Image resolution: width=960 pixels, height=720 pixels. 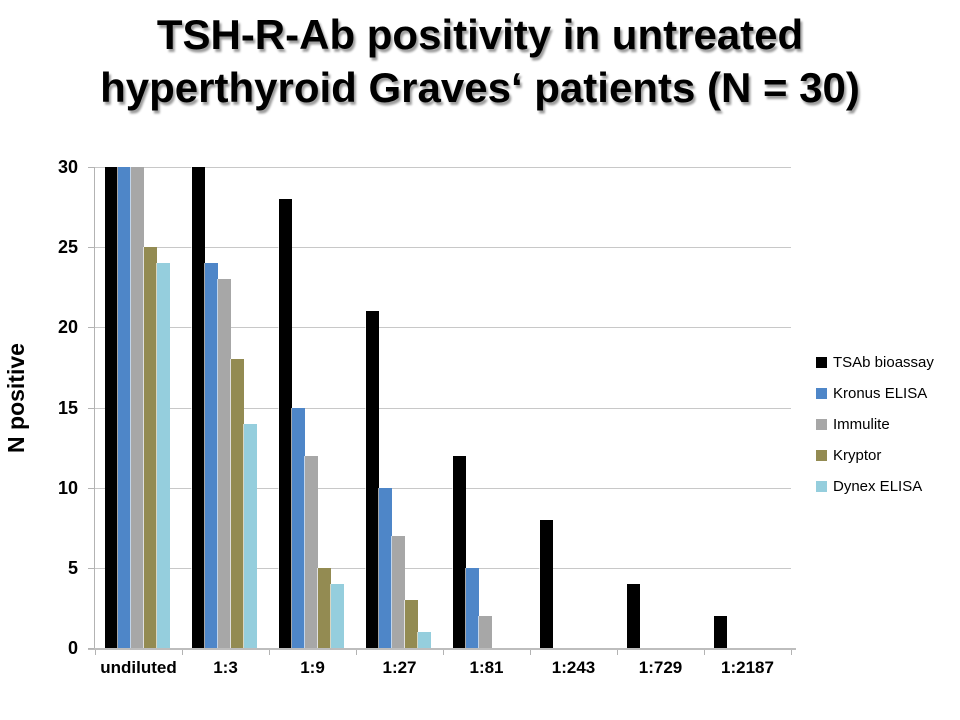 What do you see at coordinates (67, 327) in the screenshot?
I see `y-tick-label: 20` at bounding box center [67, 327].